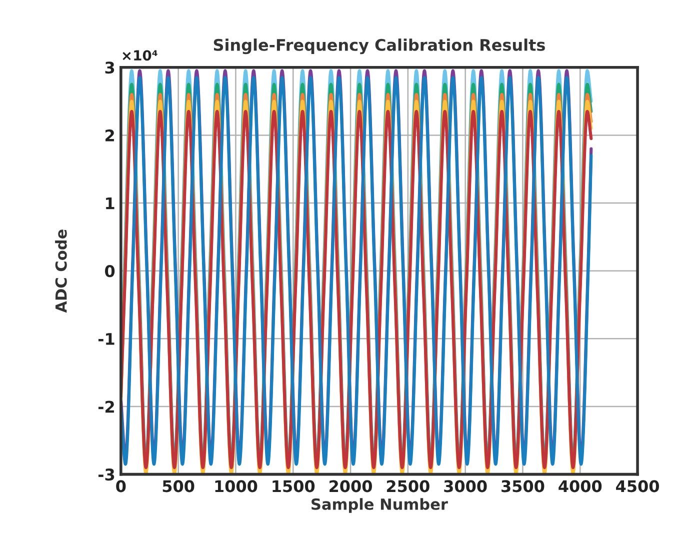 The height and width of the screenshot is (539, 687). What do you see at coordinates (293, 486) in the screenshot?
I see `x-tick-label: 1500` at bounding box center [293, 486].